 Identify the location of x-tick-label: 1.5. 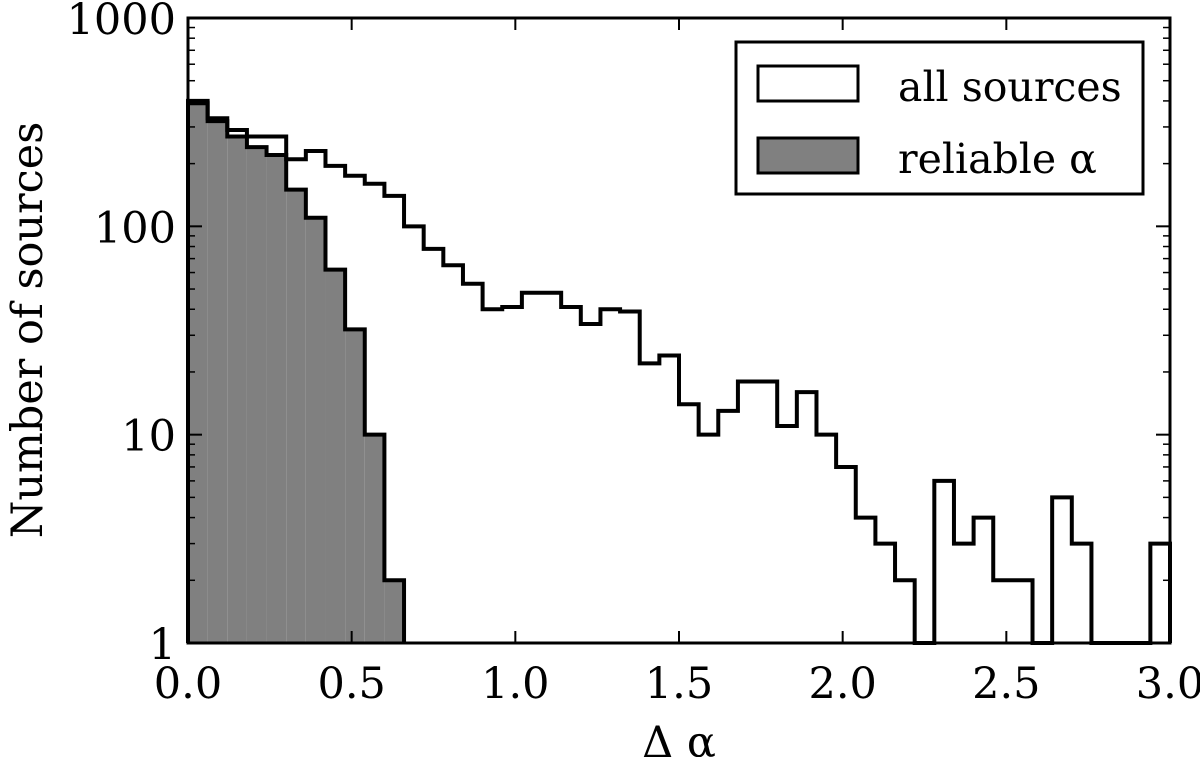
(679, 684).